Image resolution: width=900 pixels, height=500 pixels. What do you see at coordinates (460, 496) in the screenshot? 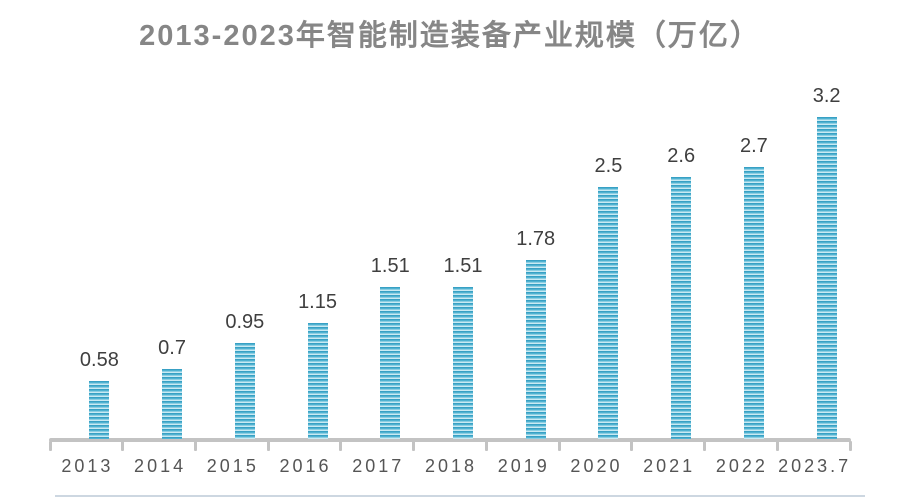
I see `bottom-divider` at bounding box center [460, 496].